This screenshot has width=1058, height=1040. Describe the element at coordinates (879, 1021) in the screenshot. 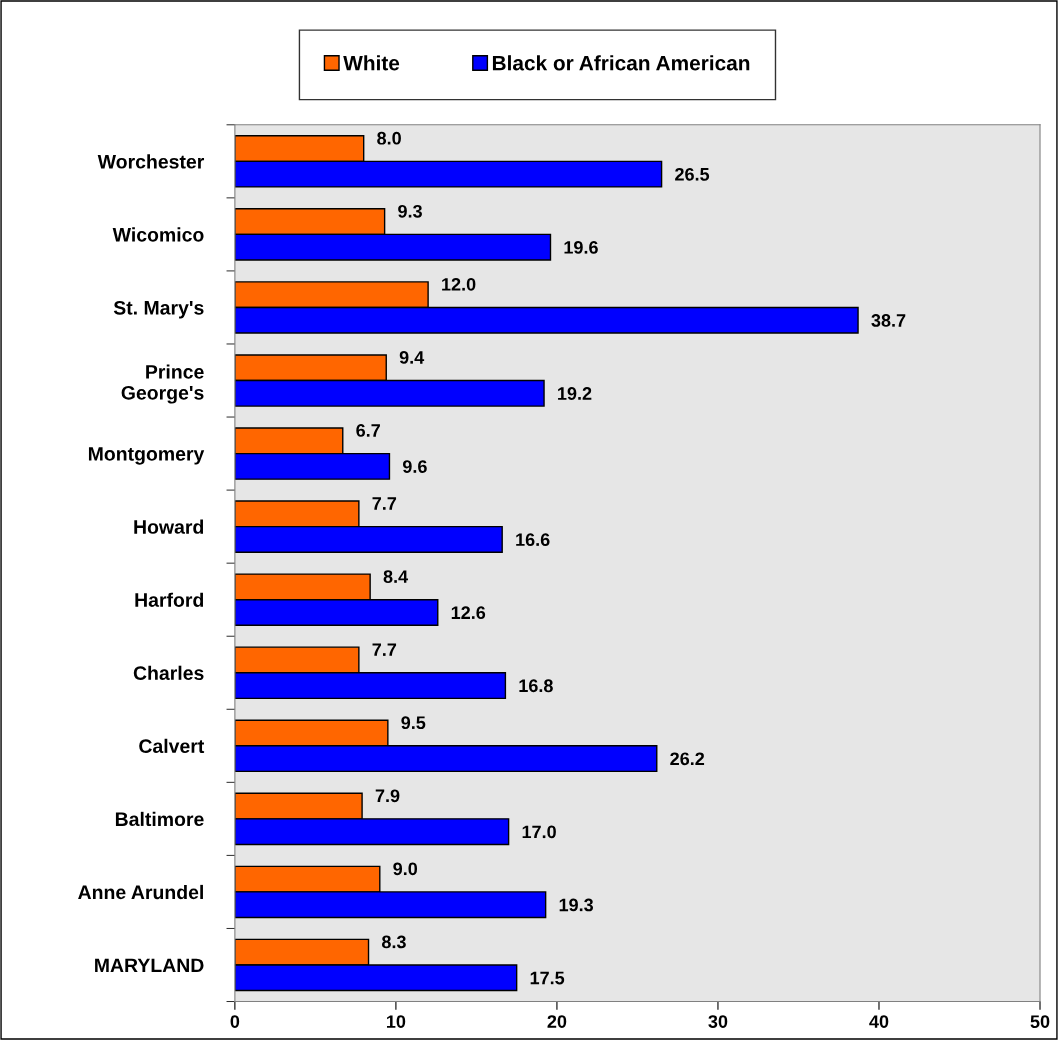

I see `x-tick-label: 40` at that location.